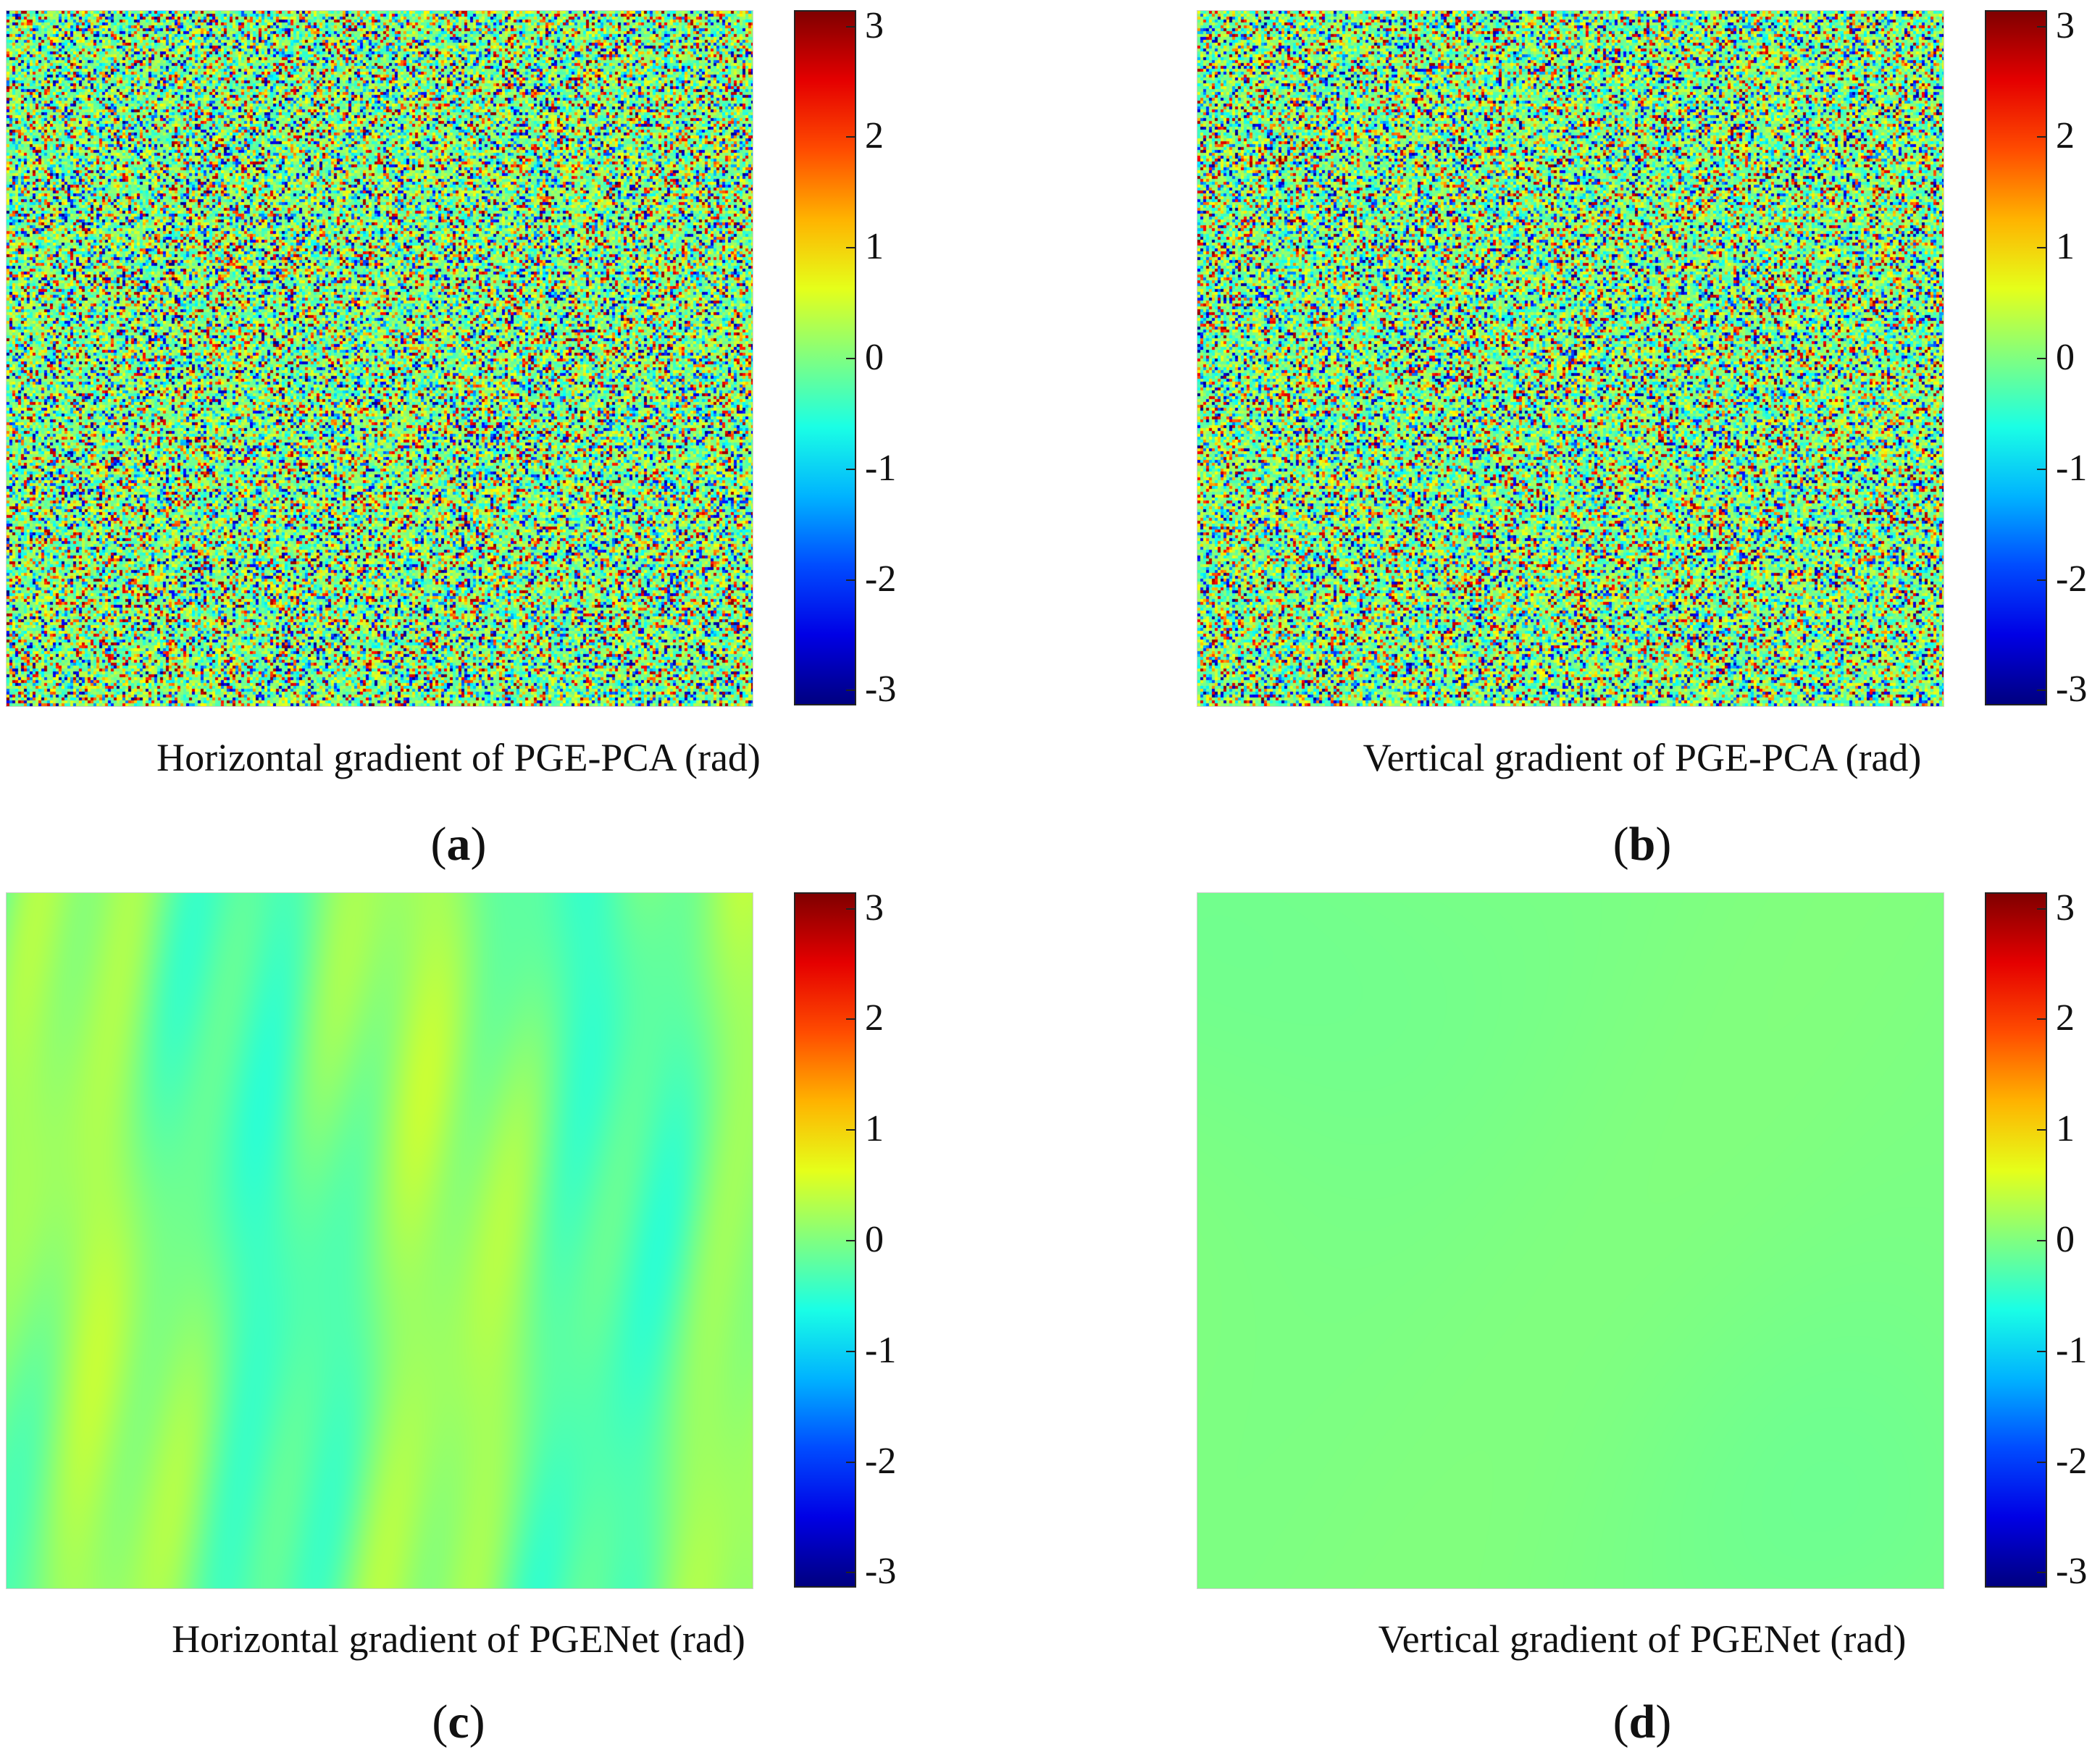 The height and width of the screenshot is (1760, 2100). What do you see at coordinates (1570, 358) in the screenshot?
I see `heatmap-b` at bounding box center [1570, 358].